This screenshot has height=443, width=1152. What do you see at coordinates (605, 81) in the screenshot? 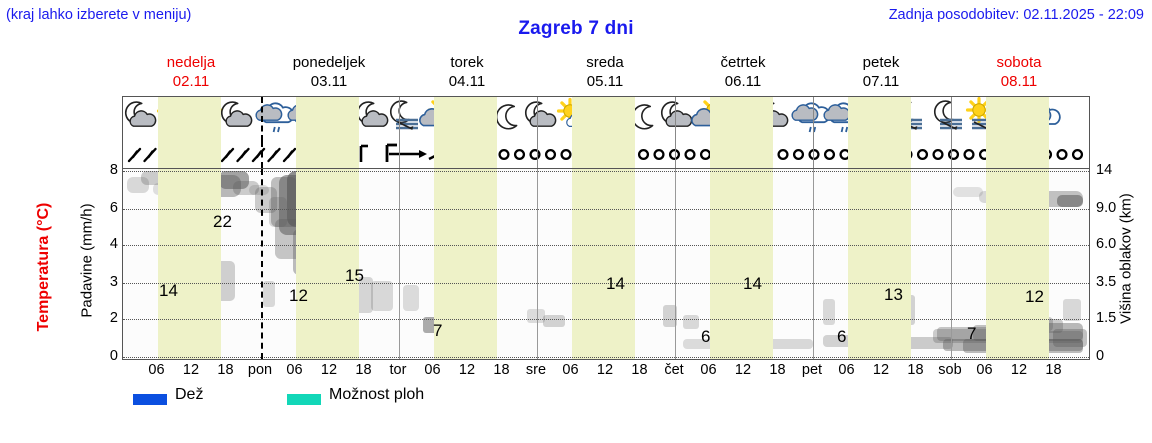
I see `day-date: 05.11` at bounding box center [605, 81].